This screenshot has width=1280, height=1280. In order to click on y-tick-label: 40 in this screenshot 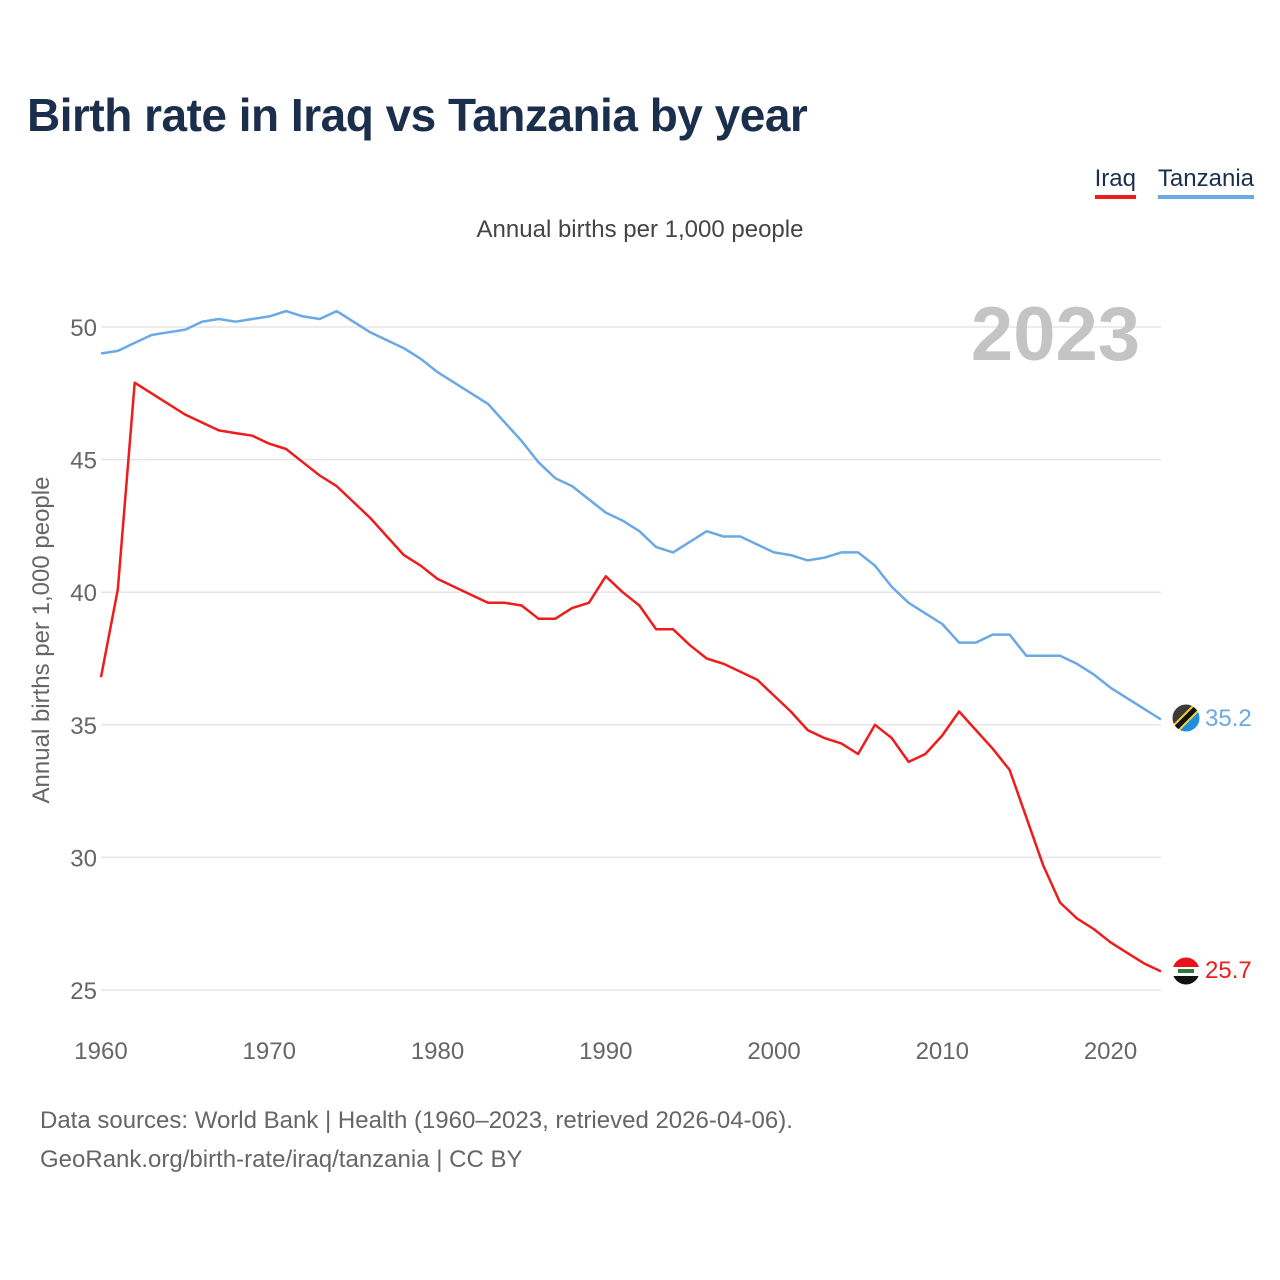, I will do `click(83, 593)`.